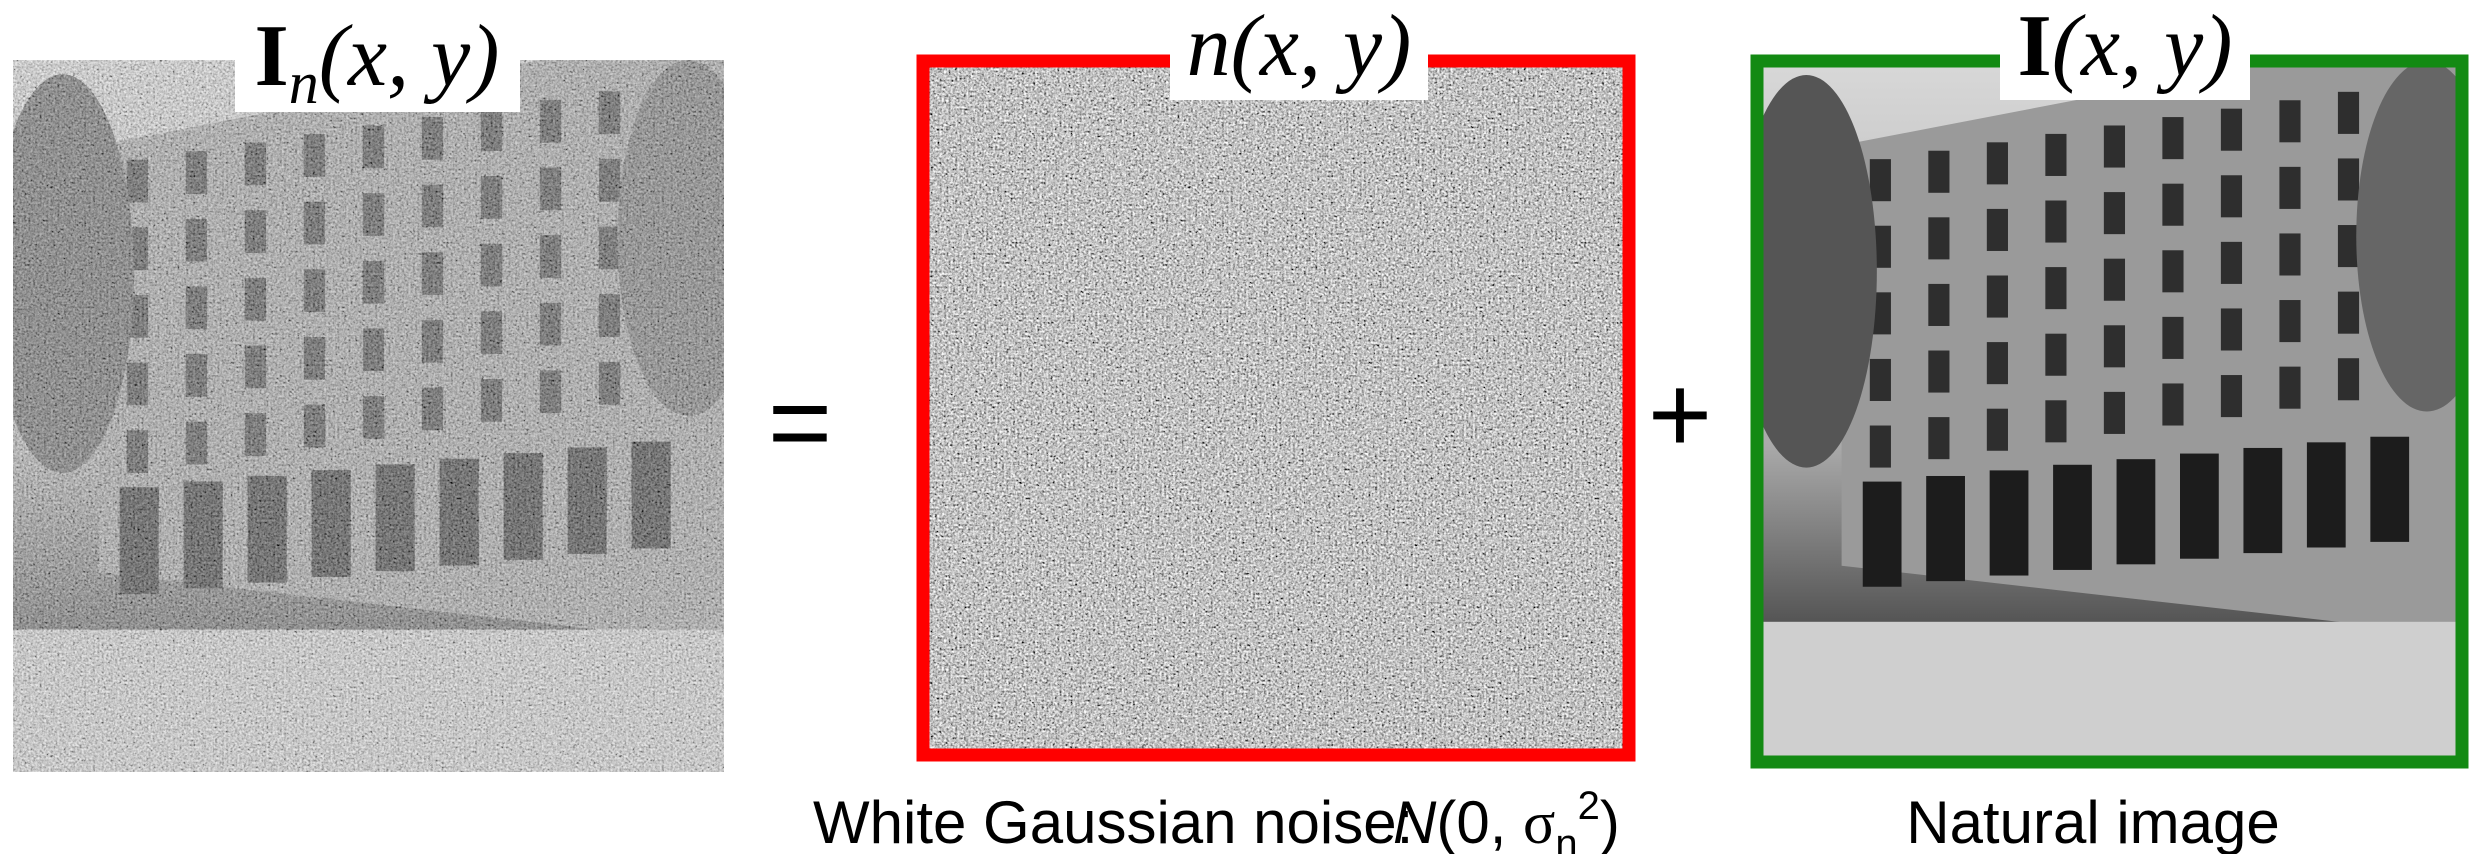 This screenshot has height=854, width=2485. What do you see at coordinates (1680, 414) in the screenshot?
I see `plus-sign: +` at bounding box center [1680, 414].